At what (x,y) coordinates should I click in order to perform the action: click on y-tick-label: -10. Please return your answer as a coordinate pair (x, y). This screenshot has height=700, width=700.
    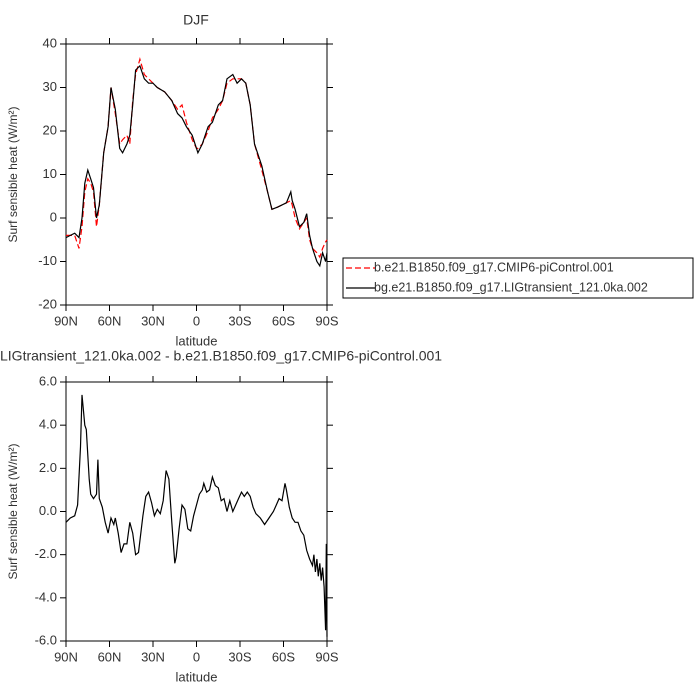
    Looking at the image, I should click on (47, 260).